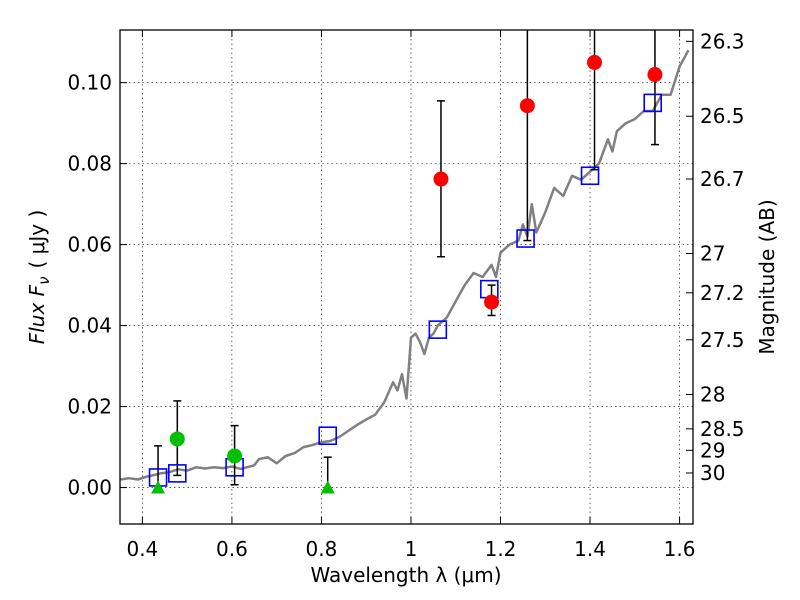  I want to click on right-tick-label: 28.5, so click(722, 429).